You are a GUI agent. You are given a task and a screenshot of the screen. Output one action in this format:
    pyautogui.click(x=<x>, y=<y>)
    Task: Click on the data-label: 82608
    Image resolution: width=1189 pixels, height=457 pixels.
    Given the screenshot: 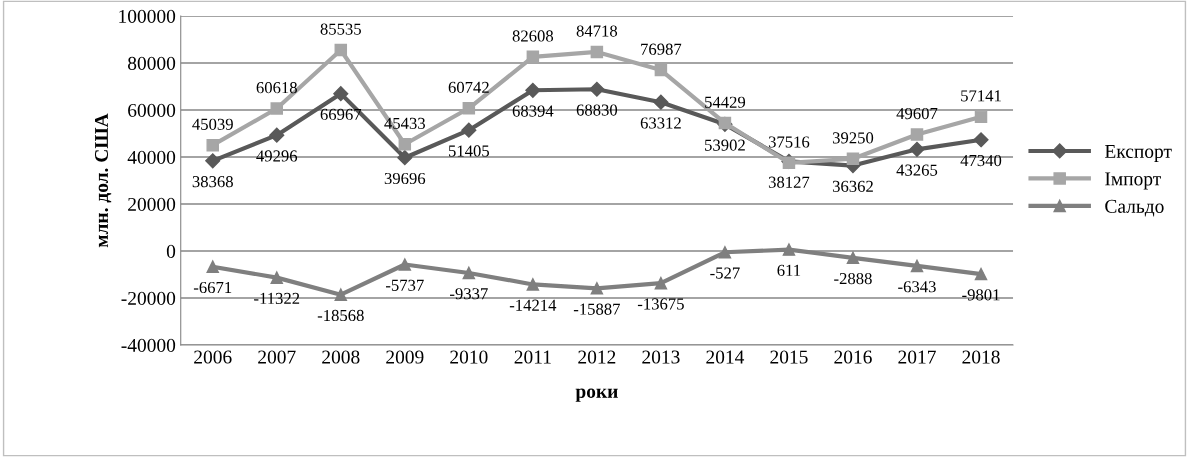 What is the action you would take?
    pyautogui.click(x=533, y=36)
    